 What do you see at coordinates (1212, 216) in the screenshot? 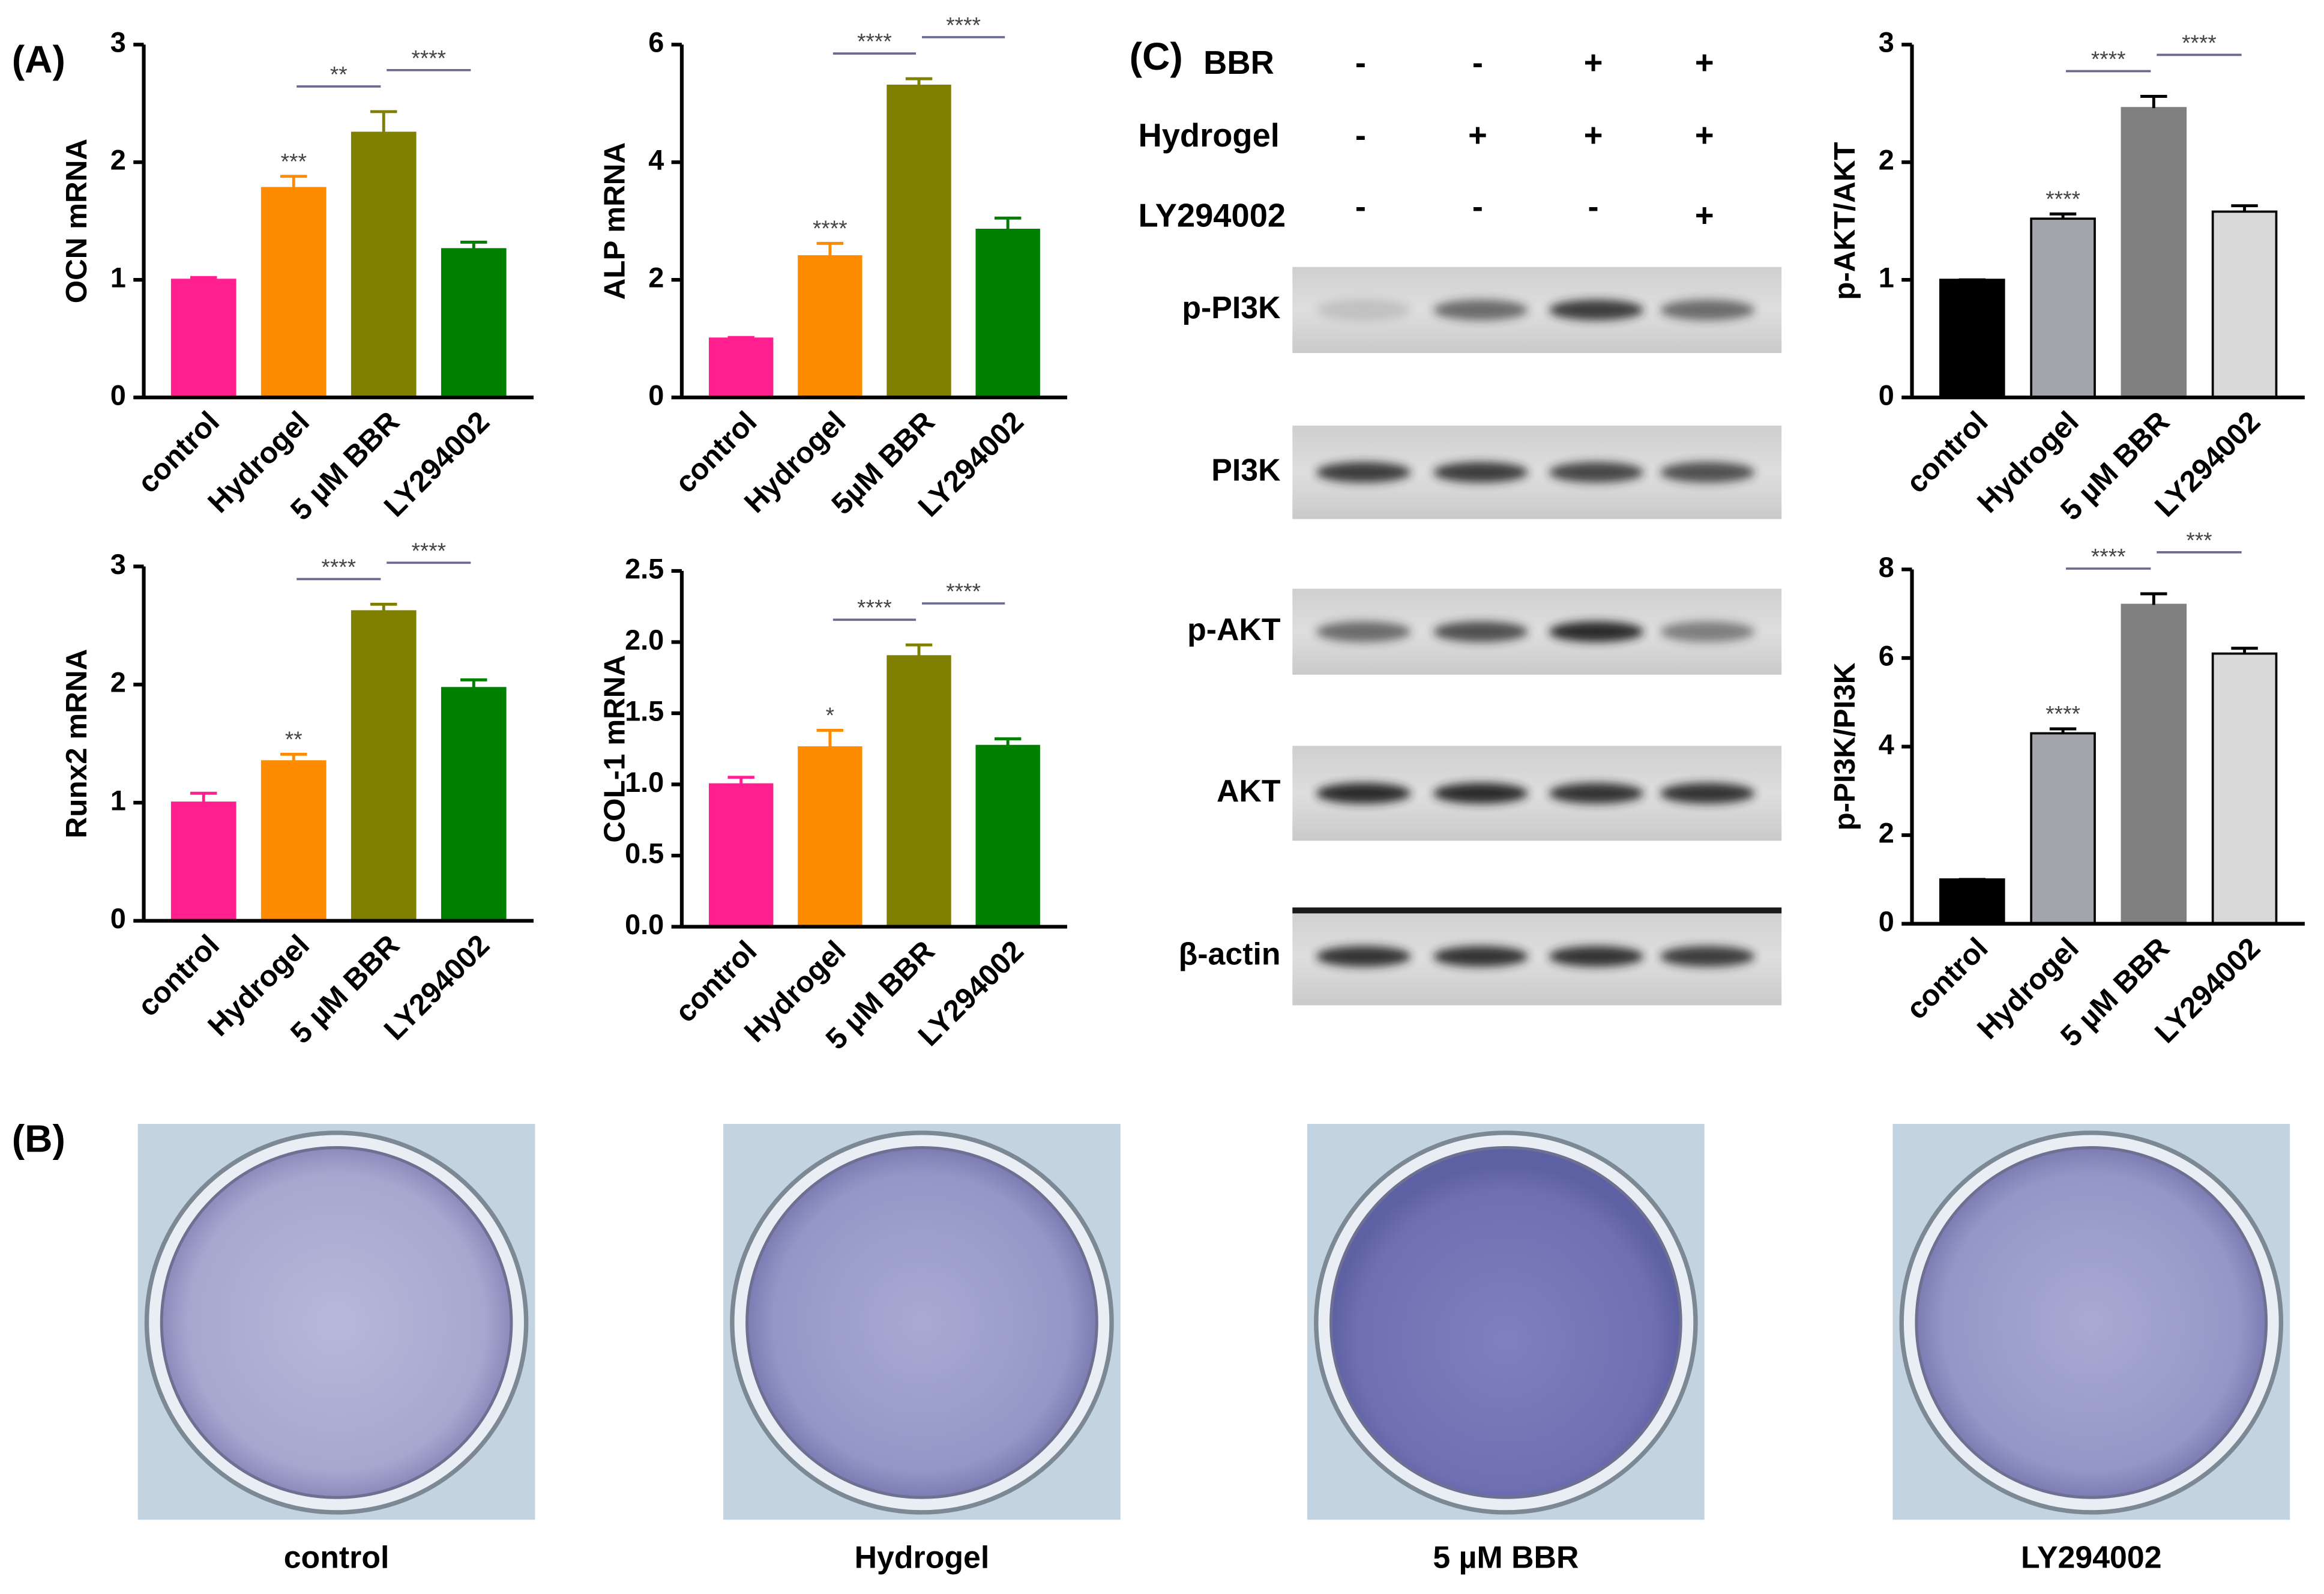
I see `treatment-label: LY294002` at bounding box center [1212, 216].